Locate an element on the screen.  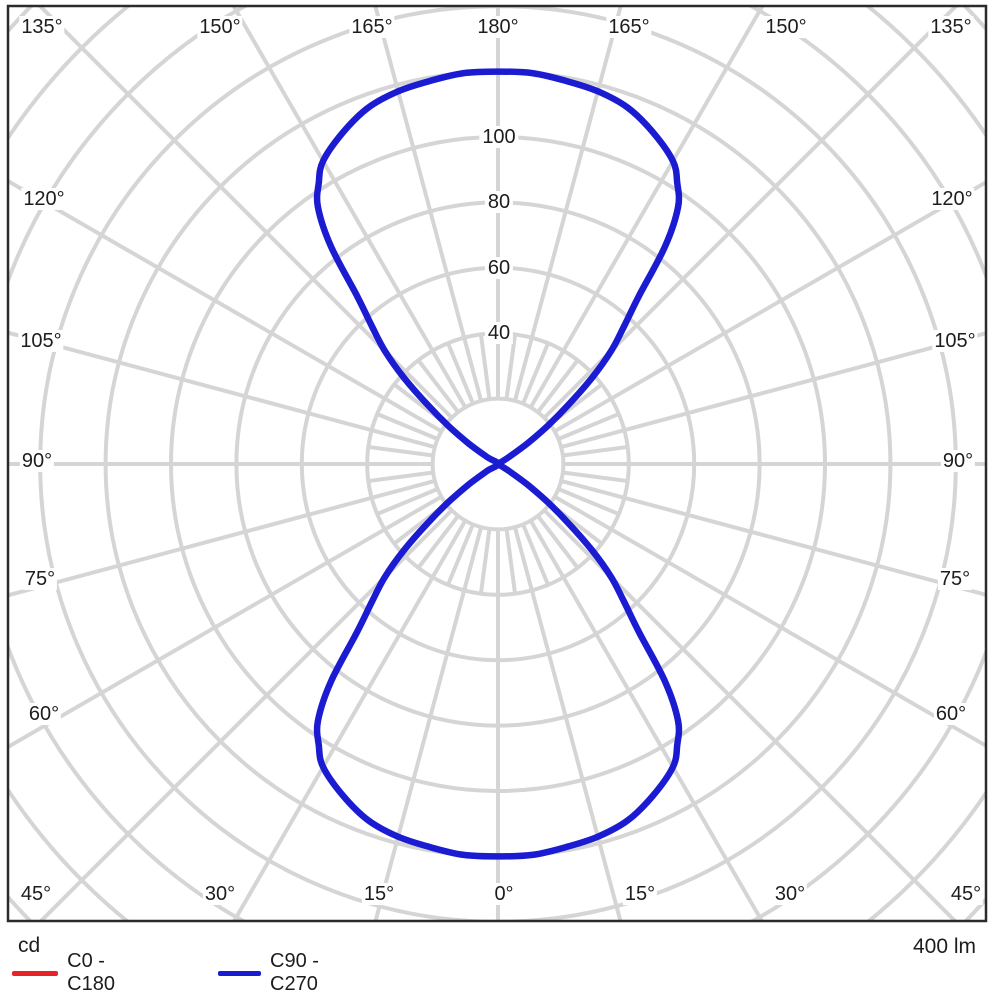
legend-item-c90-c270: C90 - C270 is located at coordinates (278, 972).